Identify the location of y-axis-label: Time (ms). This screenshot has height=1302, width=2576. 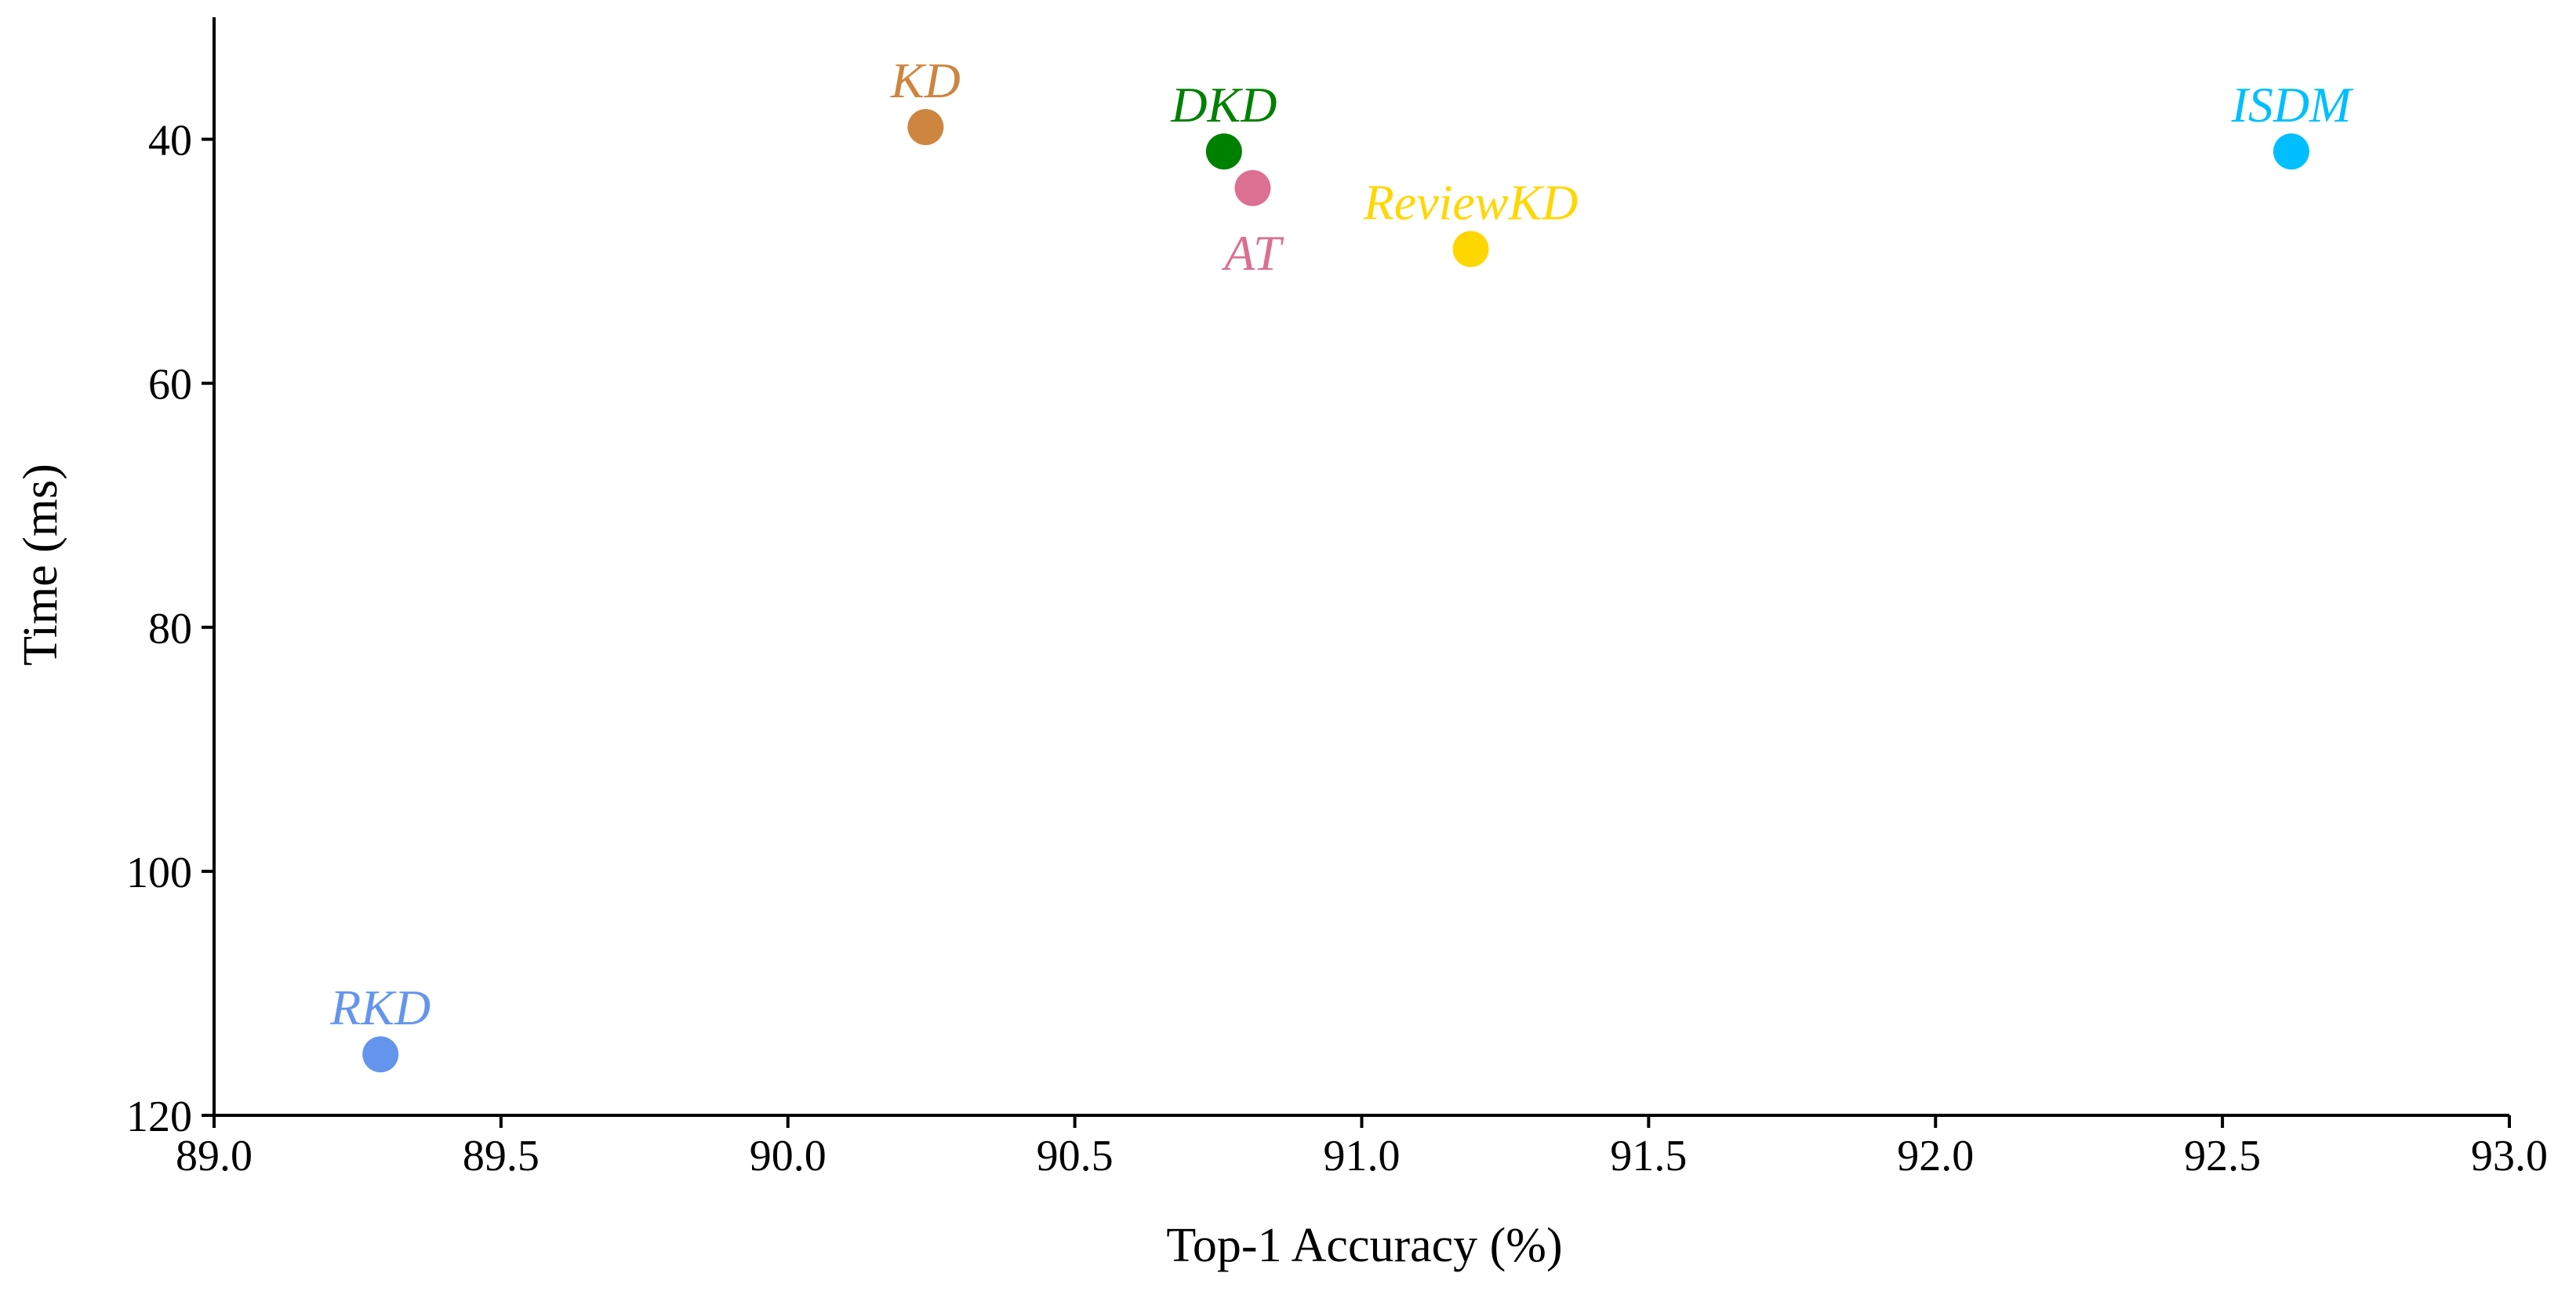
(40, 565).